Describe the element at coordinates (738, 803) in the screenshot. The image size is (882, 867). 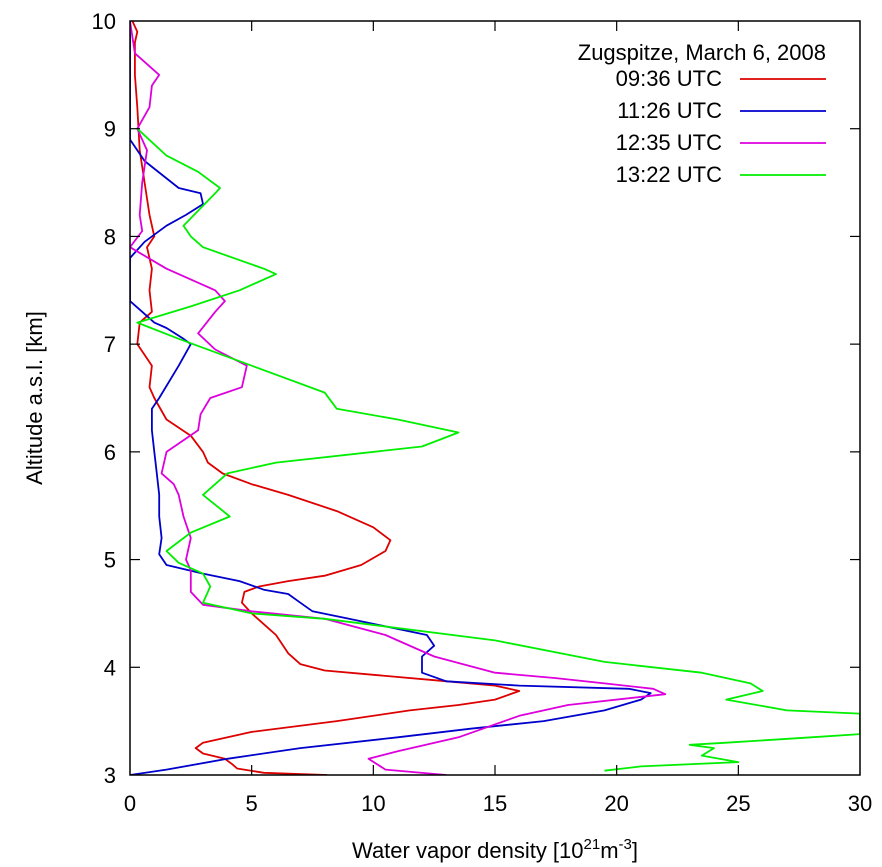
I see `x-tick-label: 25` at that location.